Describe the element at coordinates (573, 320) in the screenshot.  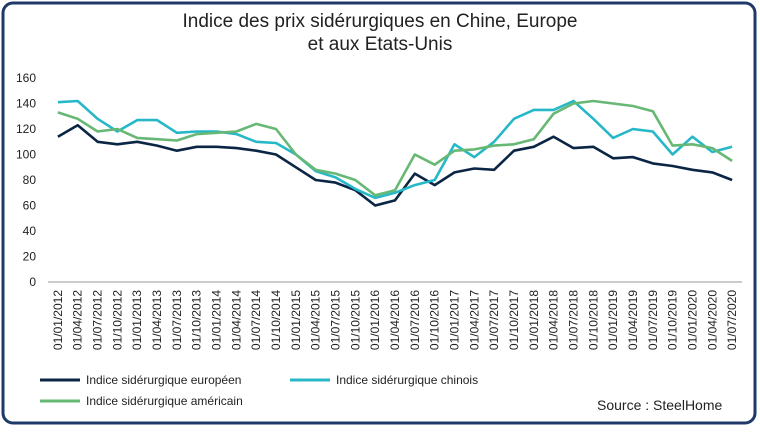
I see `x-tick-label: 01/07/2018` at that location.